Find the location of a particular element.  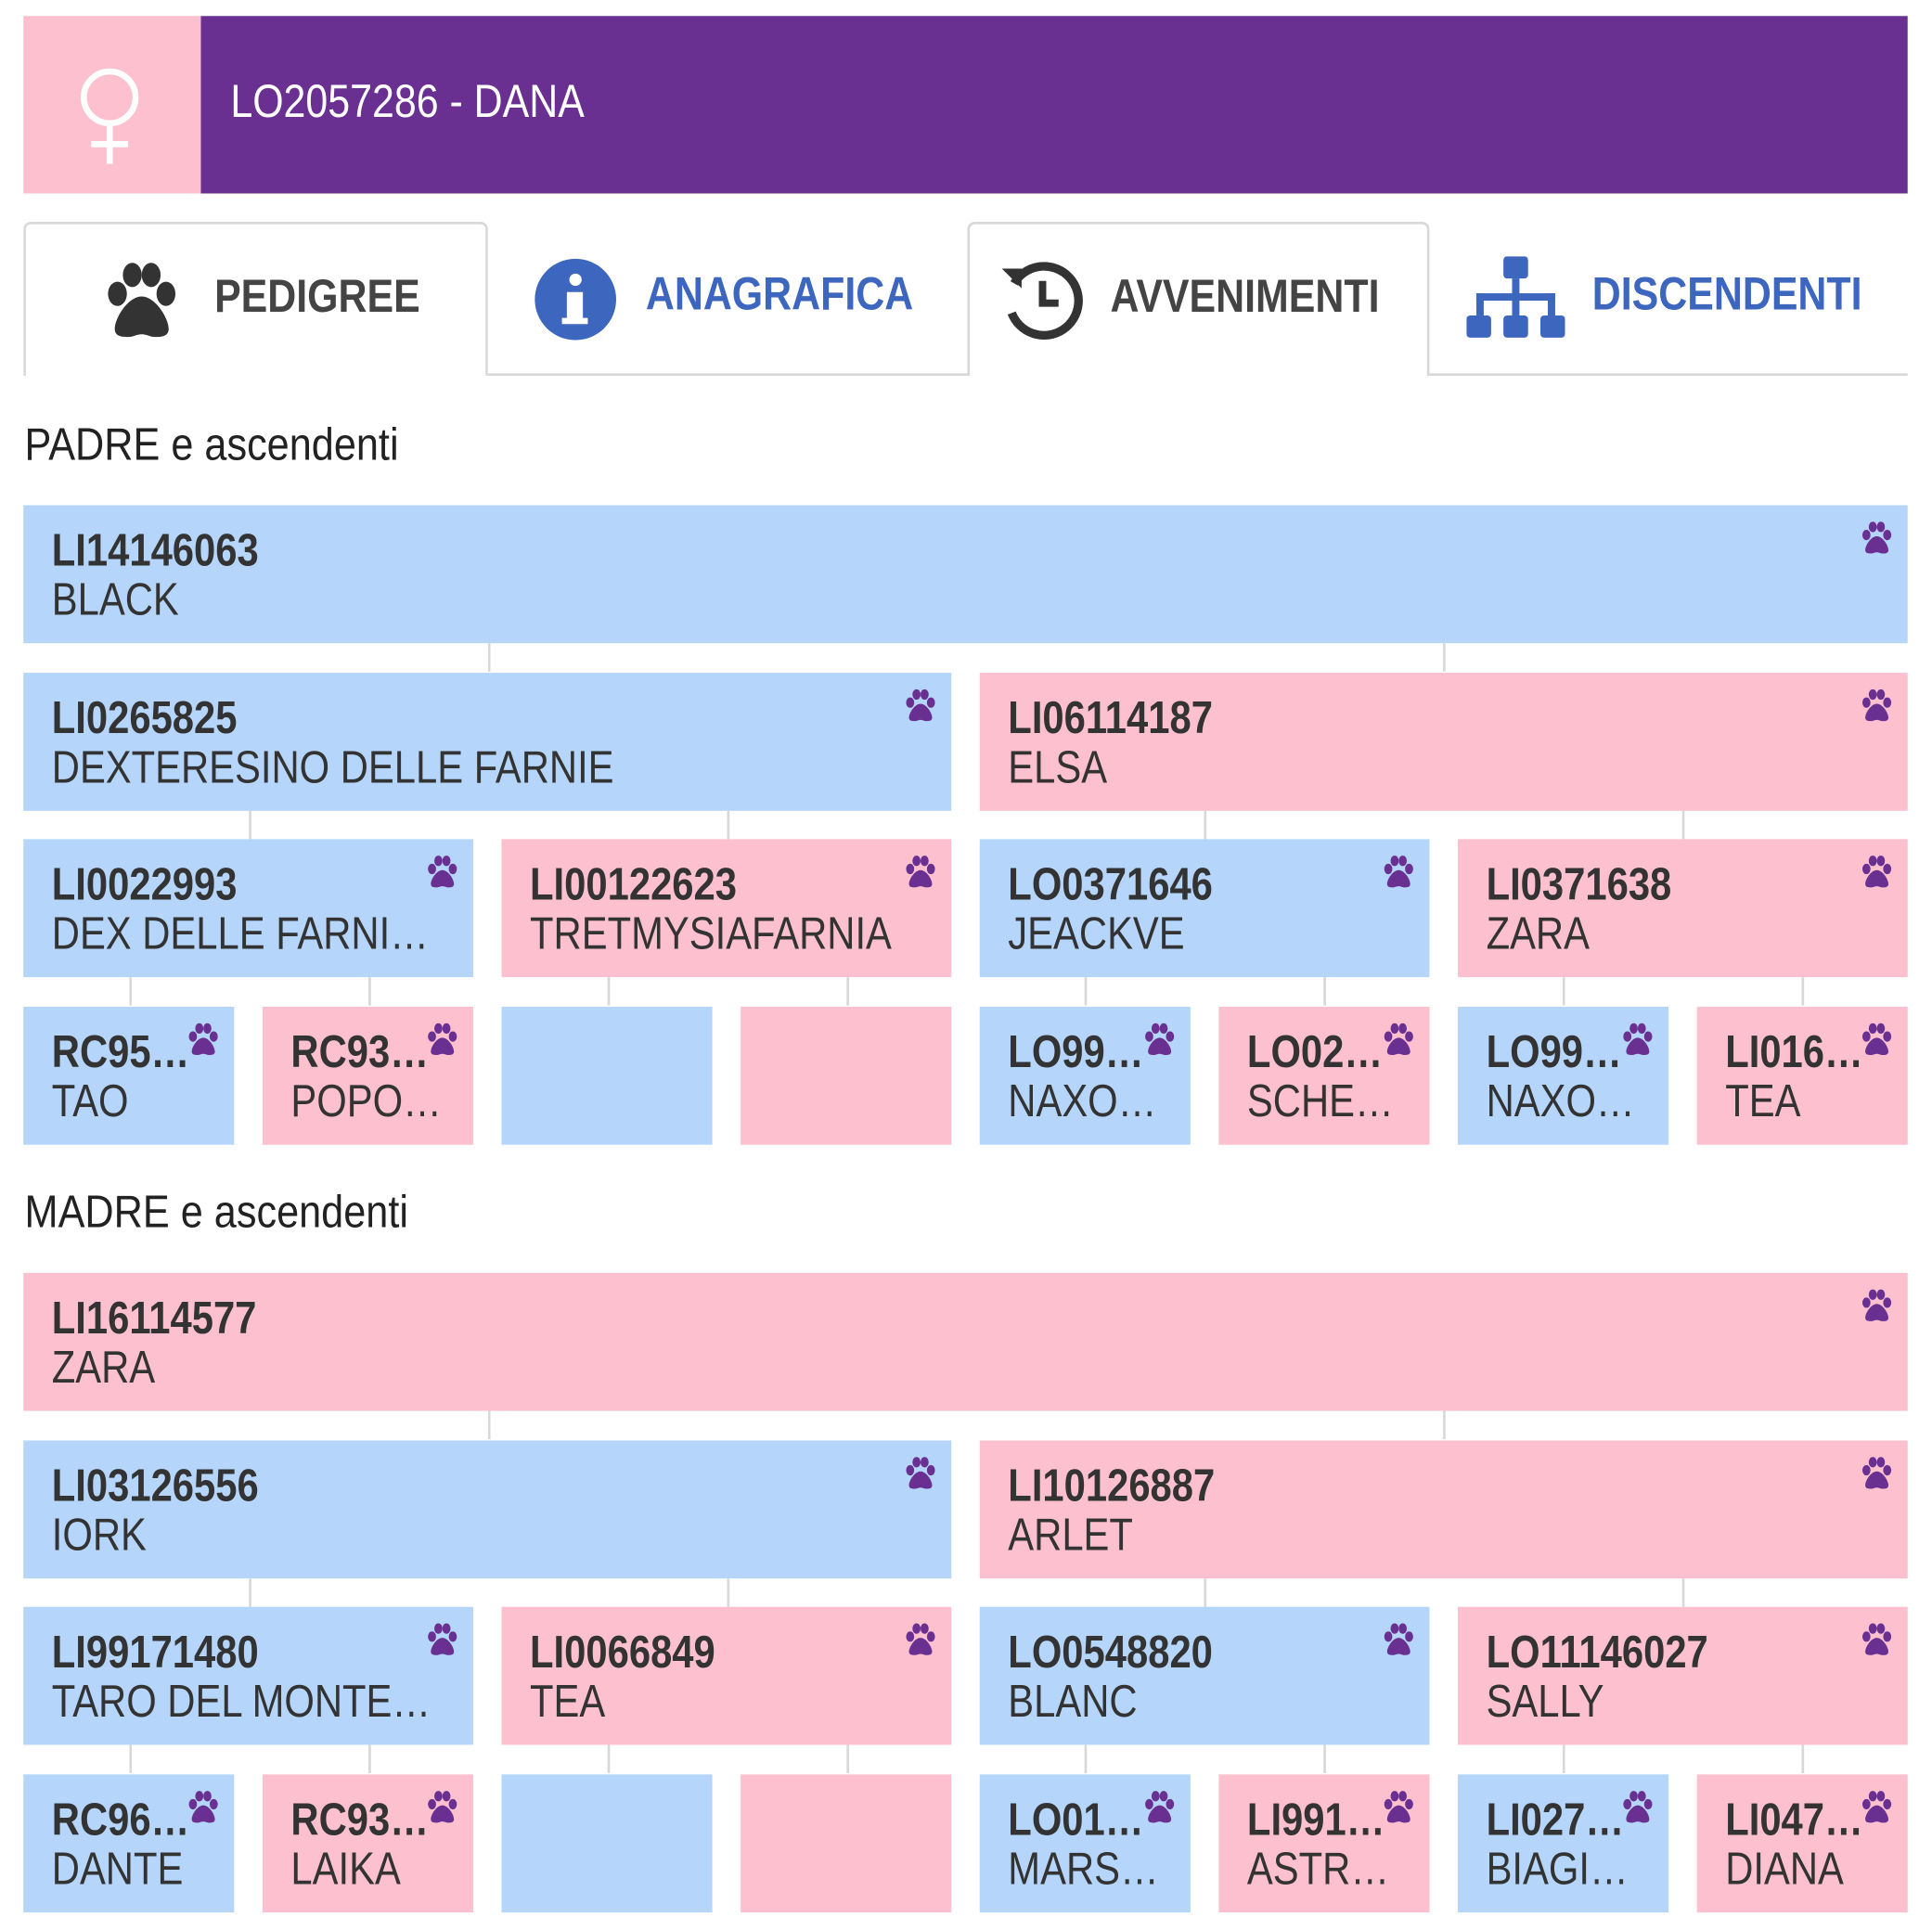

card-name: TEA is located at coordinates (567, 1702).